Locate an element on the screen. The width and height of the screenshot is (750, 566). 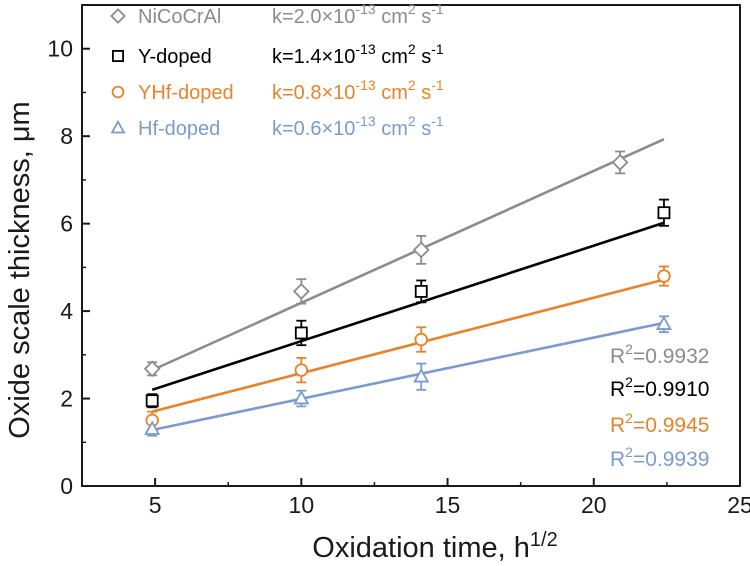
legend-label: YHf-doped is located at coordinates (186, 93).